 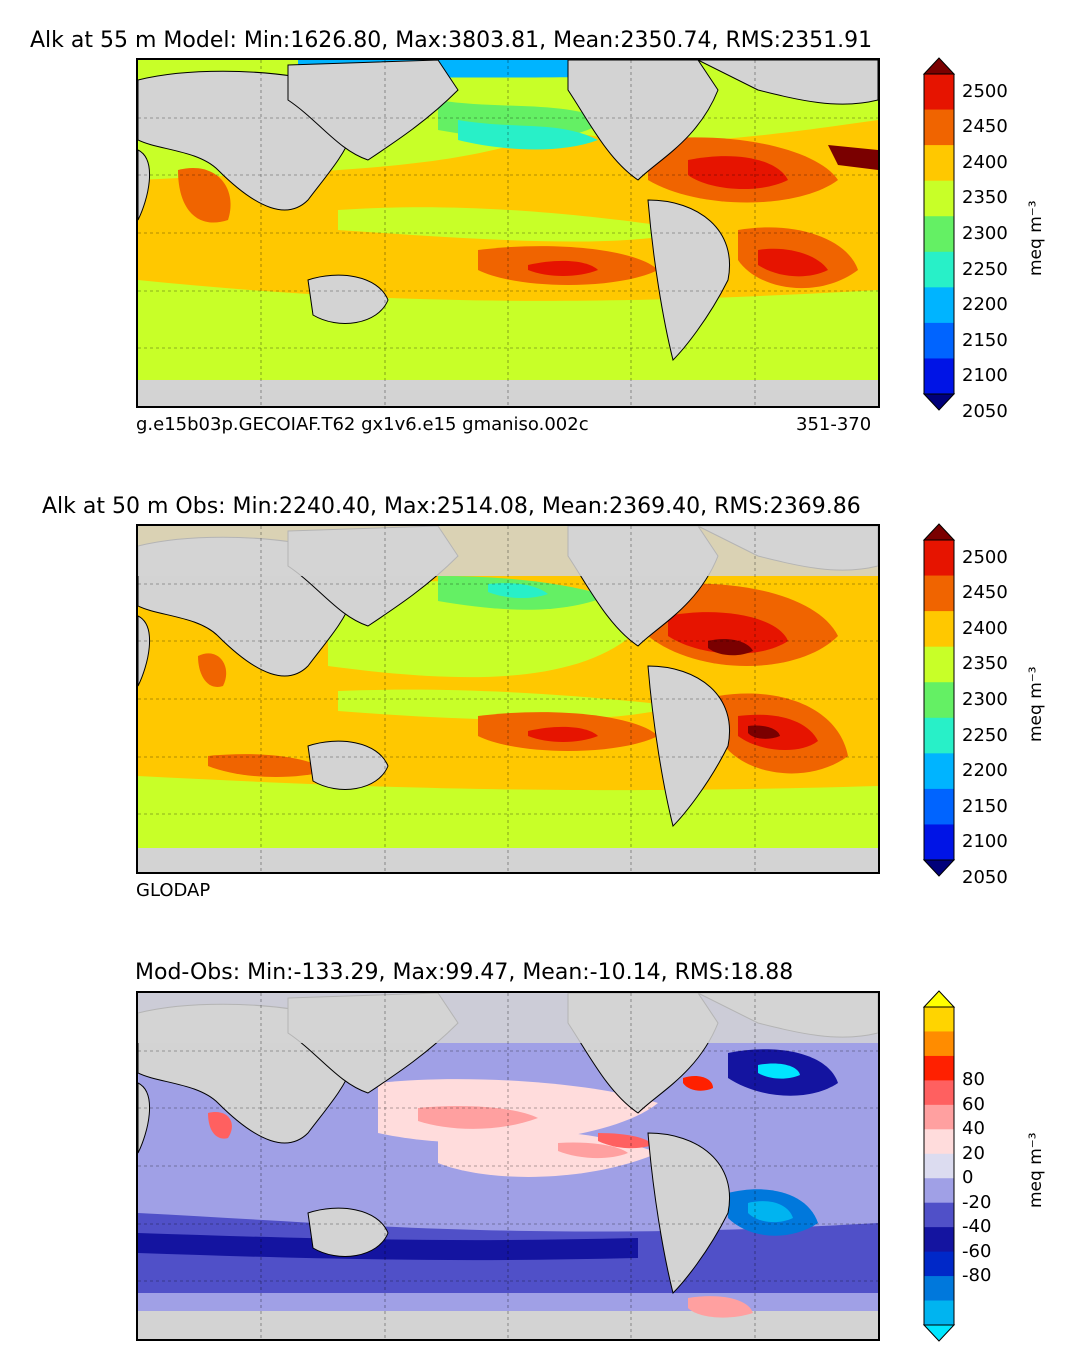 I want to click on colorbar-3-tick-label: -40, so click(x=977, y=1227).